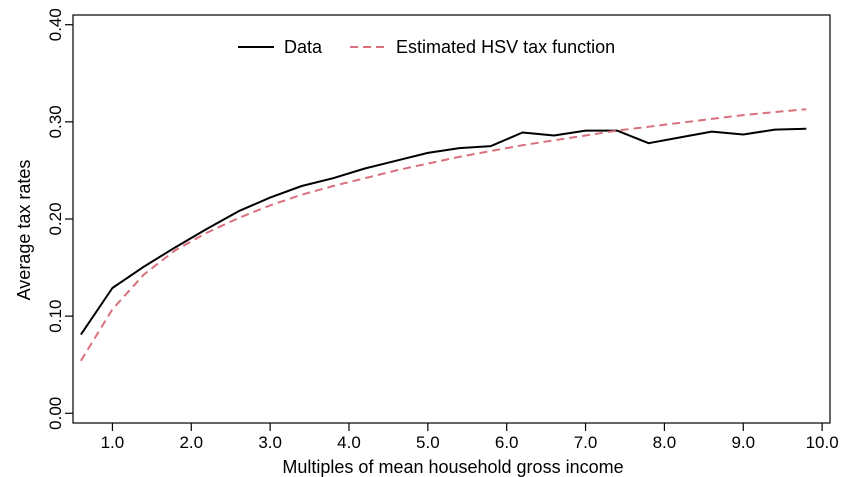 This screenshot has height=477, width=842. I want to click on x-tick-label: 4.0, so click(349, 442).